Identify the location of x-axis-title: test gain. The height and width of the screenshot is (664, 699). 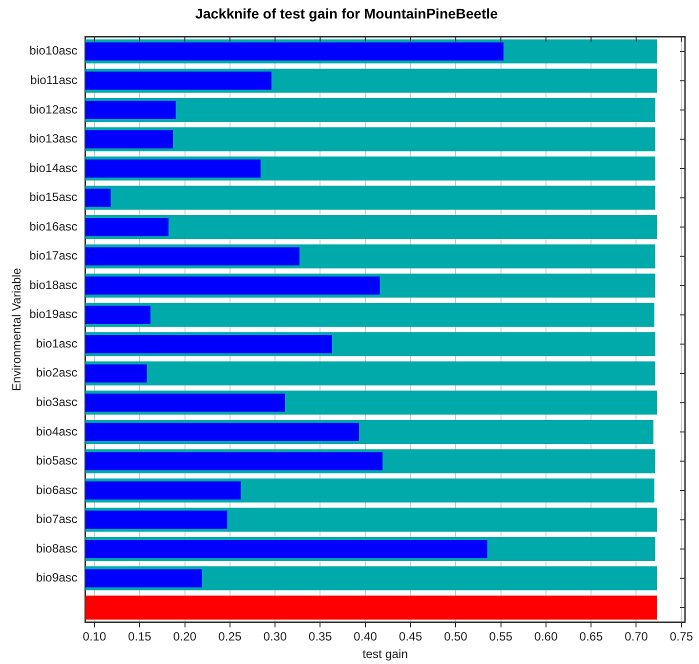
(385, 654).